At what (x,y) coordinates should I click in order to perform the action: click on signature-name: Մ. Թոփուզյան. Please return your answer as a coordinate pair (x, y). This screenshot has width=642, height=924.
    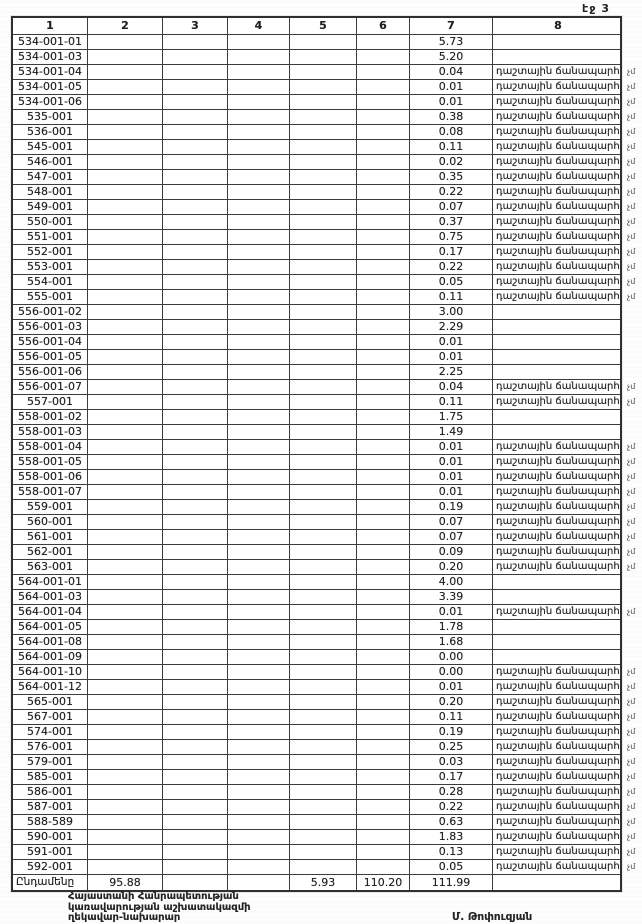
    Looking at the image, I should click on (492, 917).